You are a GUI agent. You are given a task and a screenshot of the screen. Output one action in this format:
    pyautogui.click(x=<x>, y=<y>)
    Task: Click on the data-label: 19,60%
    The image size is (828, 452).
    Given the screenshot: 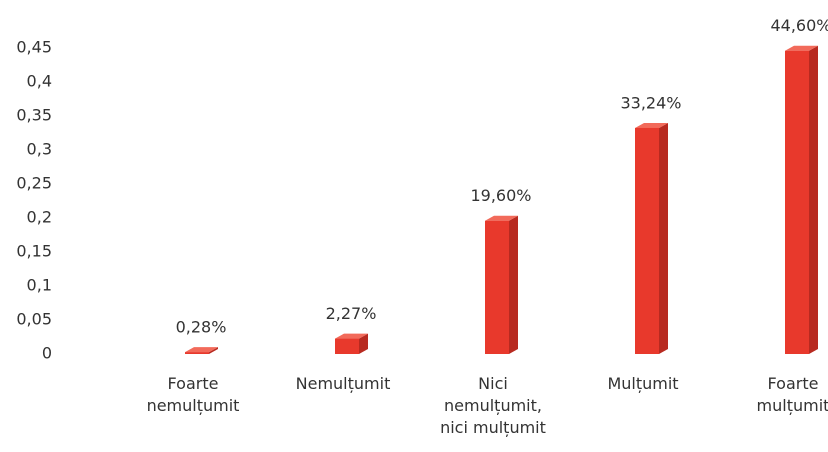 What is the action you would take?
    pyautogui.click(x=500, y=195)
    